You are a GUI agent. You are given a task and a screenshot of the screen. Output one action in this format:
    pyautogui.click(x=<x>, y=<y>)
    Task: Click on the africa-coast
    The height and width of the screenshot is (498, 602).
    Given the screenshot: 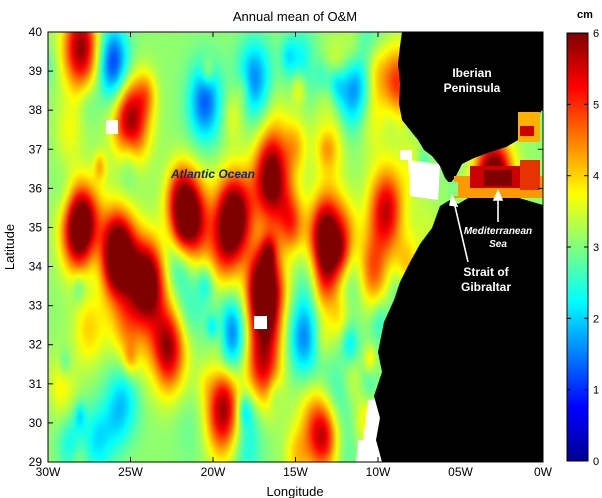 What is the action you would take?
    pyautogui.click(x=458, y=329)
    